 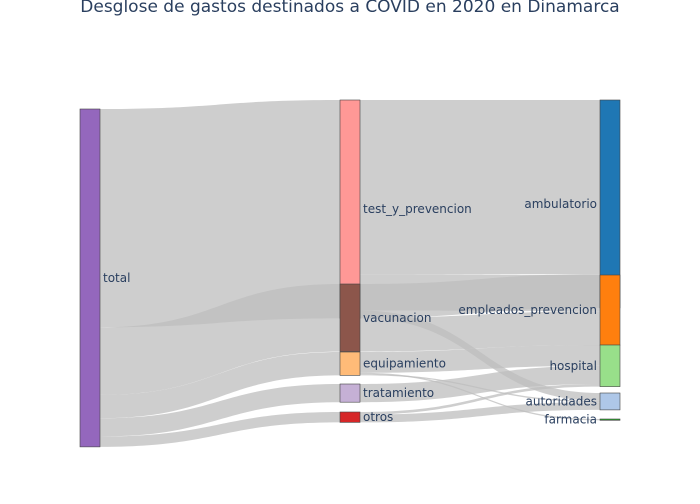 What do you see at coordinates (116, 278) in the screenshot?
I see `node-label-total: total` at bounding box center [116, 278].